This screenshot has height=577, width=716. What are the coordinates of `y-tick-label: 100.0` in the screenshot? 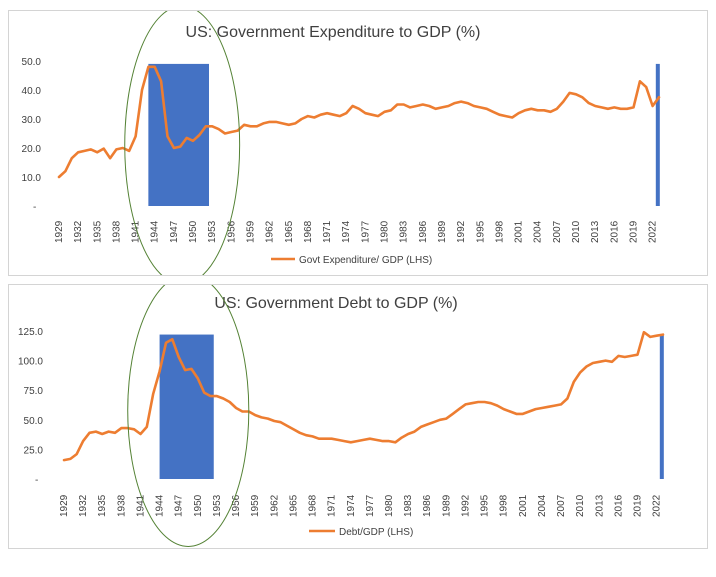 It's located at (30, 362).